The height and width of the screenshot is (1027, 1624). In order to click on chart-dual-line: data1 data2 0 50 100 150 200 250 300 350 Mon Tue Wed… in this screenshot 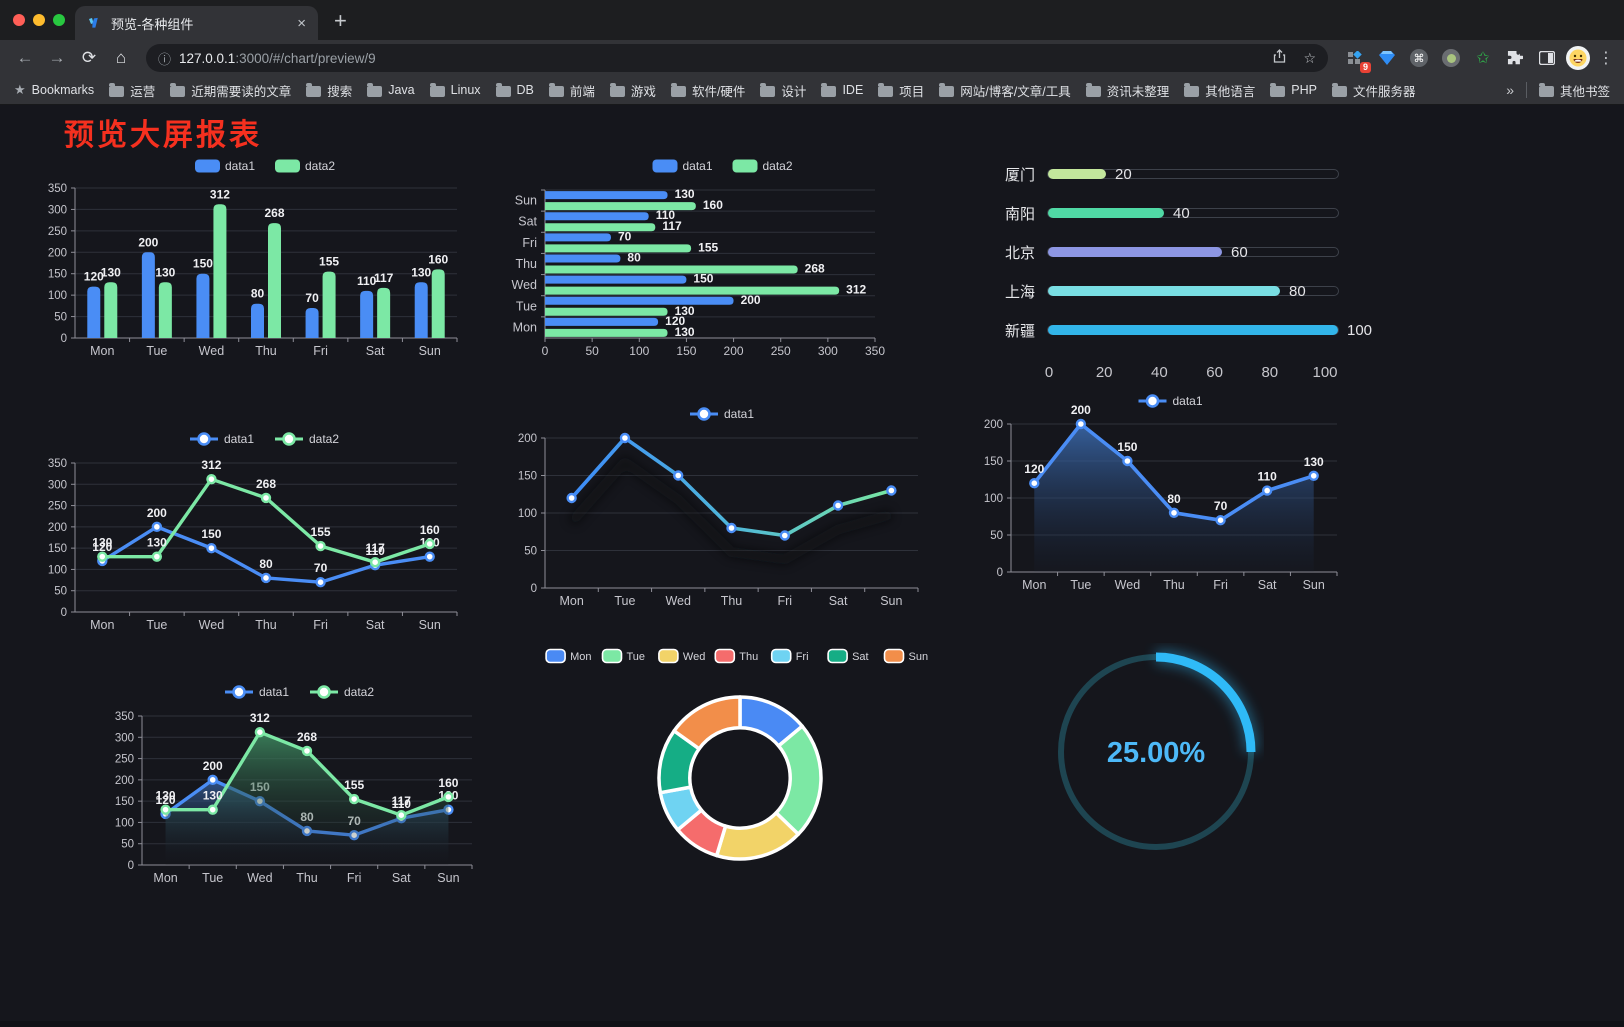, I will do `click(255, 532)`.